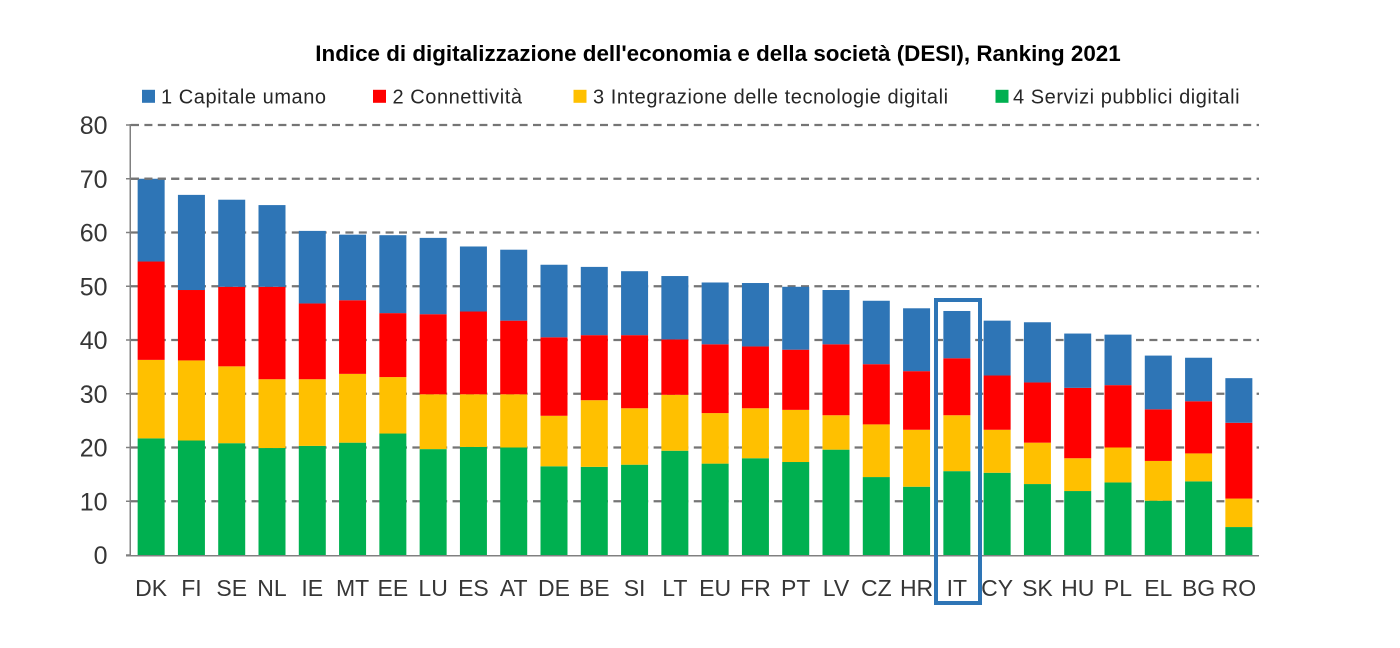  Describe the element at coordinates (554, 588) in the screenshot. I see `svg-text: DE` at that location.